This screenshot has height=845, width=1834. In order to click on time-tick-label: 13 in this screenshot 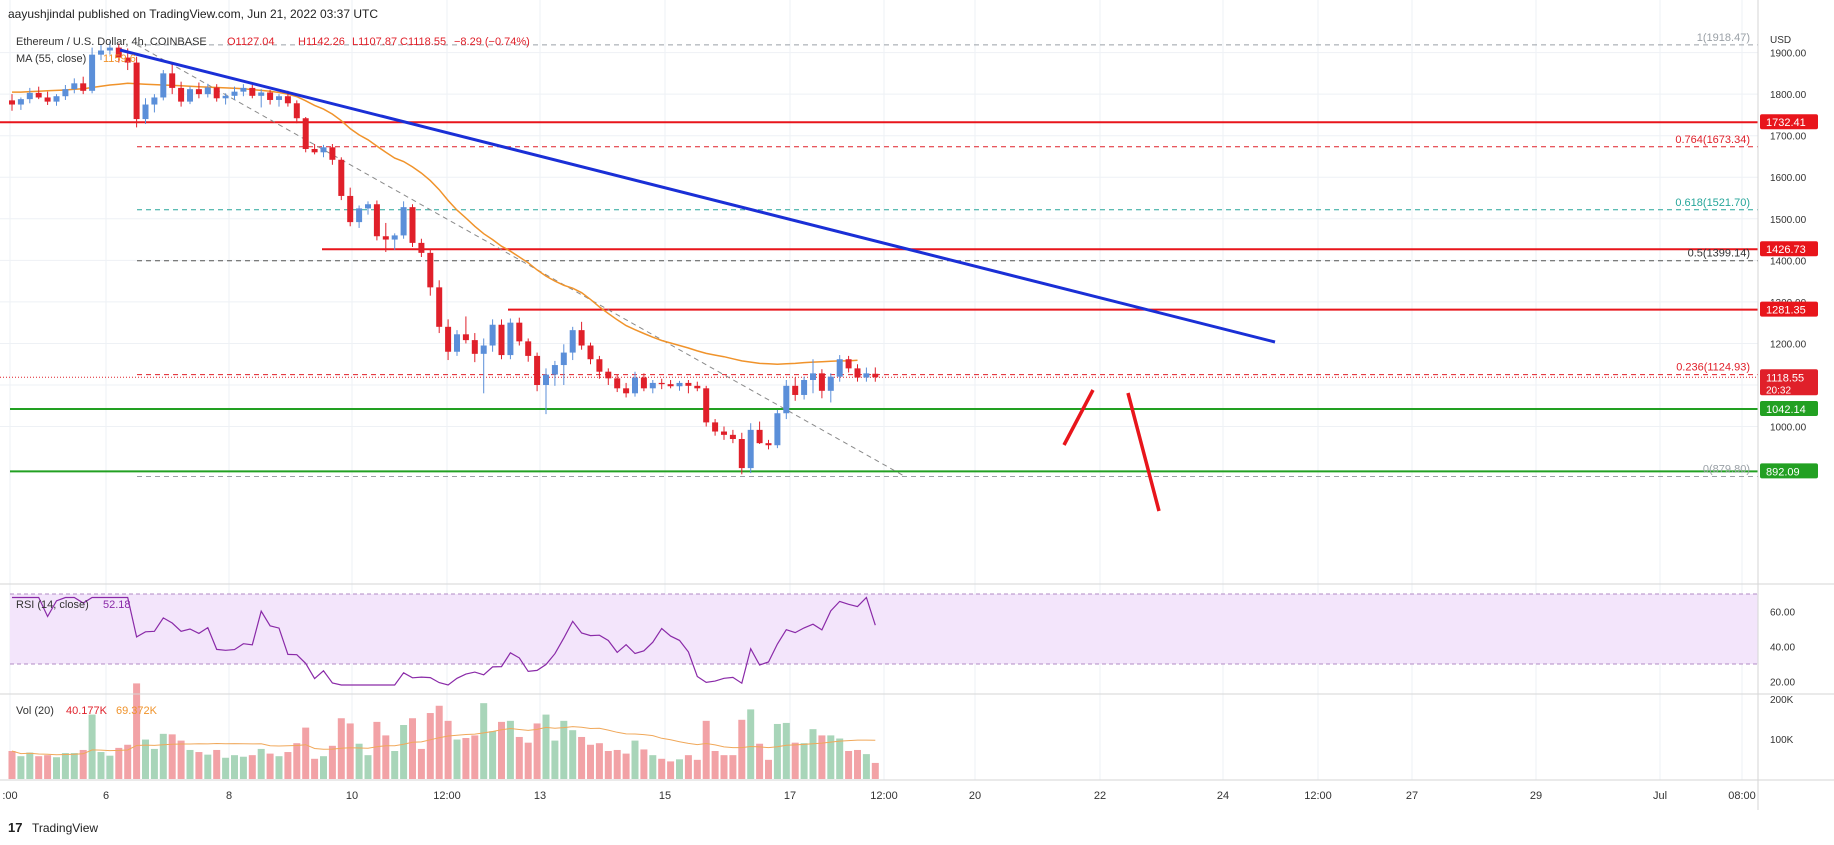, I will do `click(540, 796)`.